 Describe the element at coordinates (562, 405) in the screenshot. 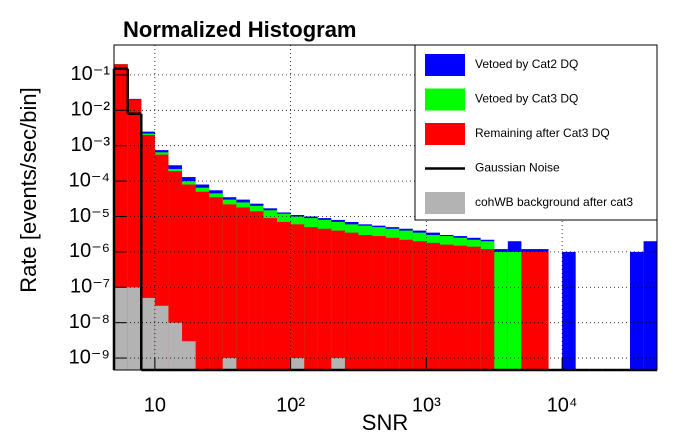

I see `x-tick-label: 10⁴` at that location.